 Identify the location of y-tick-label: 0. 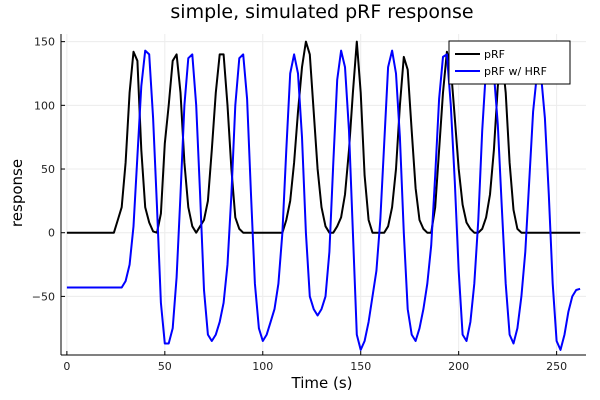
(51, 233).